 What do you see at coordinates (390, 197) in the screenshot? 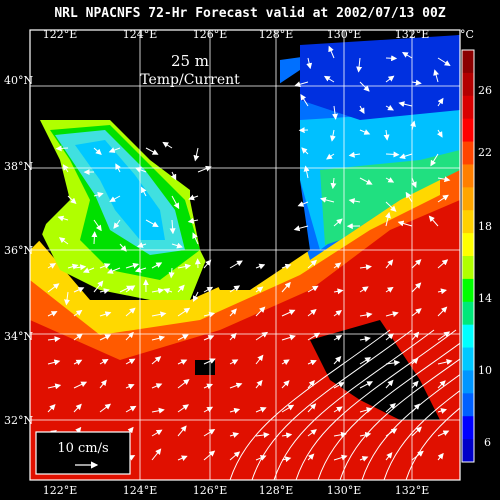
I see `east-sea-warm` at bounding box center [390, 197].